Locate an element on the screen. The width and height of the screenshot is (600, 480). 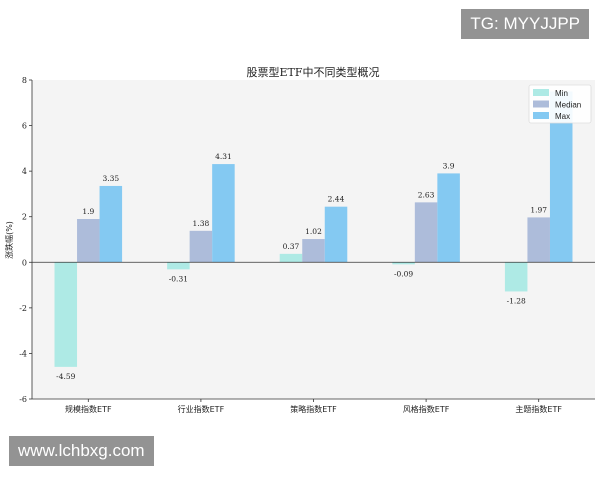
data-label: 4.31 is located at coordinates (223, 156).